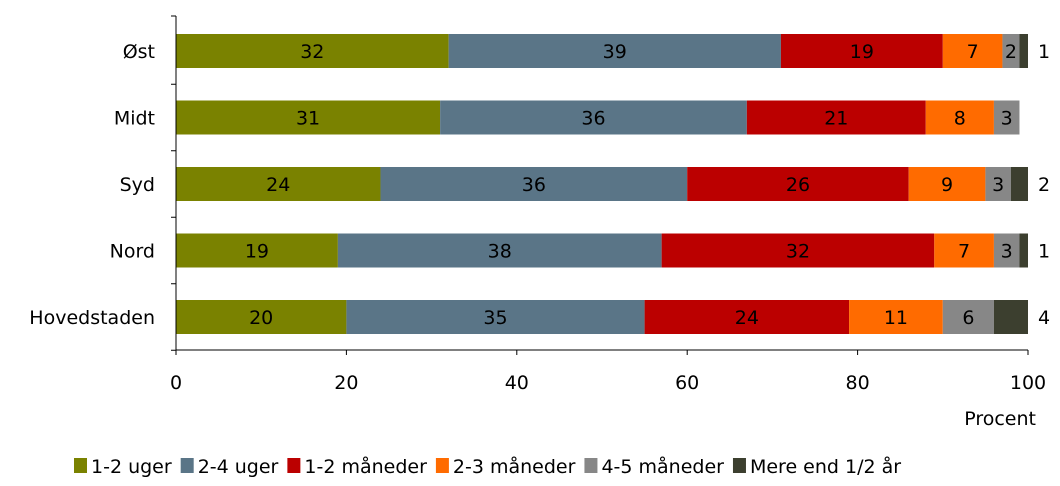 The width and height of the screenshot is (1060, 486). What do you see at coordinates (137, 185) in the screenshot?
I see `category-label-syd: Syd` at bounding box center [137, 185].